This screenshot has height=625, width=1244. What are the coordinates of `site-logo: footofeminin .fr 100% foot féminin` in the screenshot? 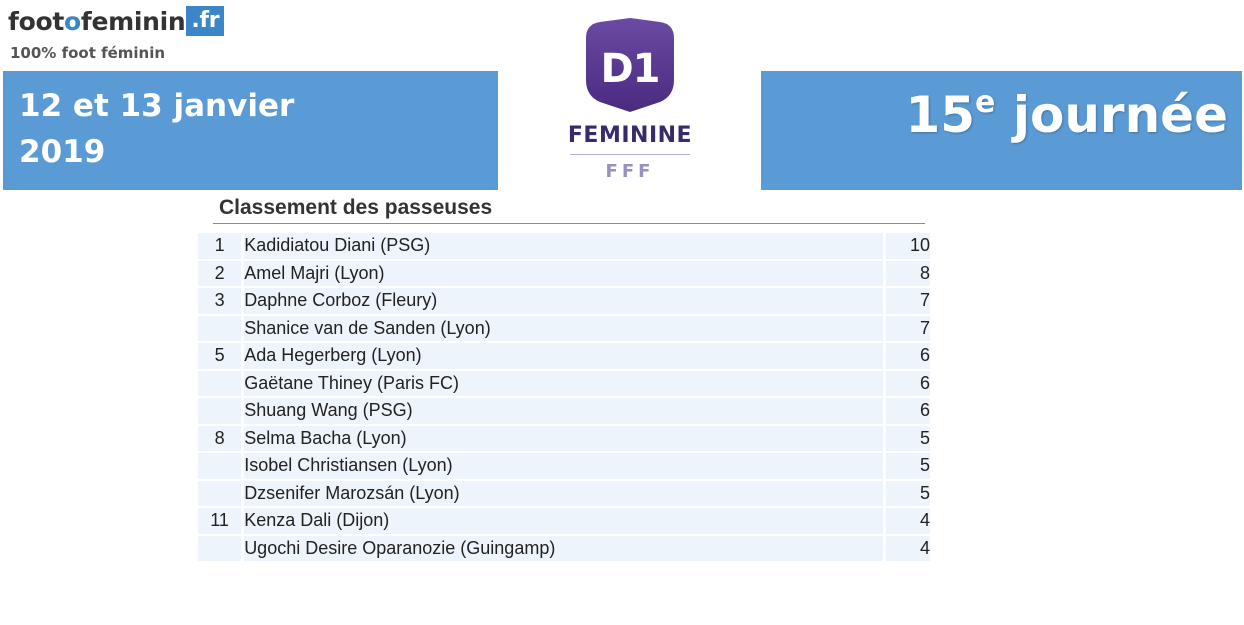 It's located at (128, 36).